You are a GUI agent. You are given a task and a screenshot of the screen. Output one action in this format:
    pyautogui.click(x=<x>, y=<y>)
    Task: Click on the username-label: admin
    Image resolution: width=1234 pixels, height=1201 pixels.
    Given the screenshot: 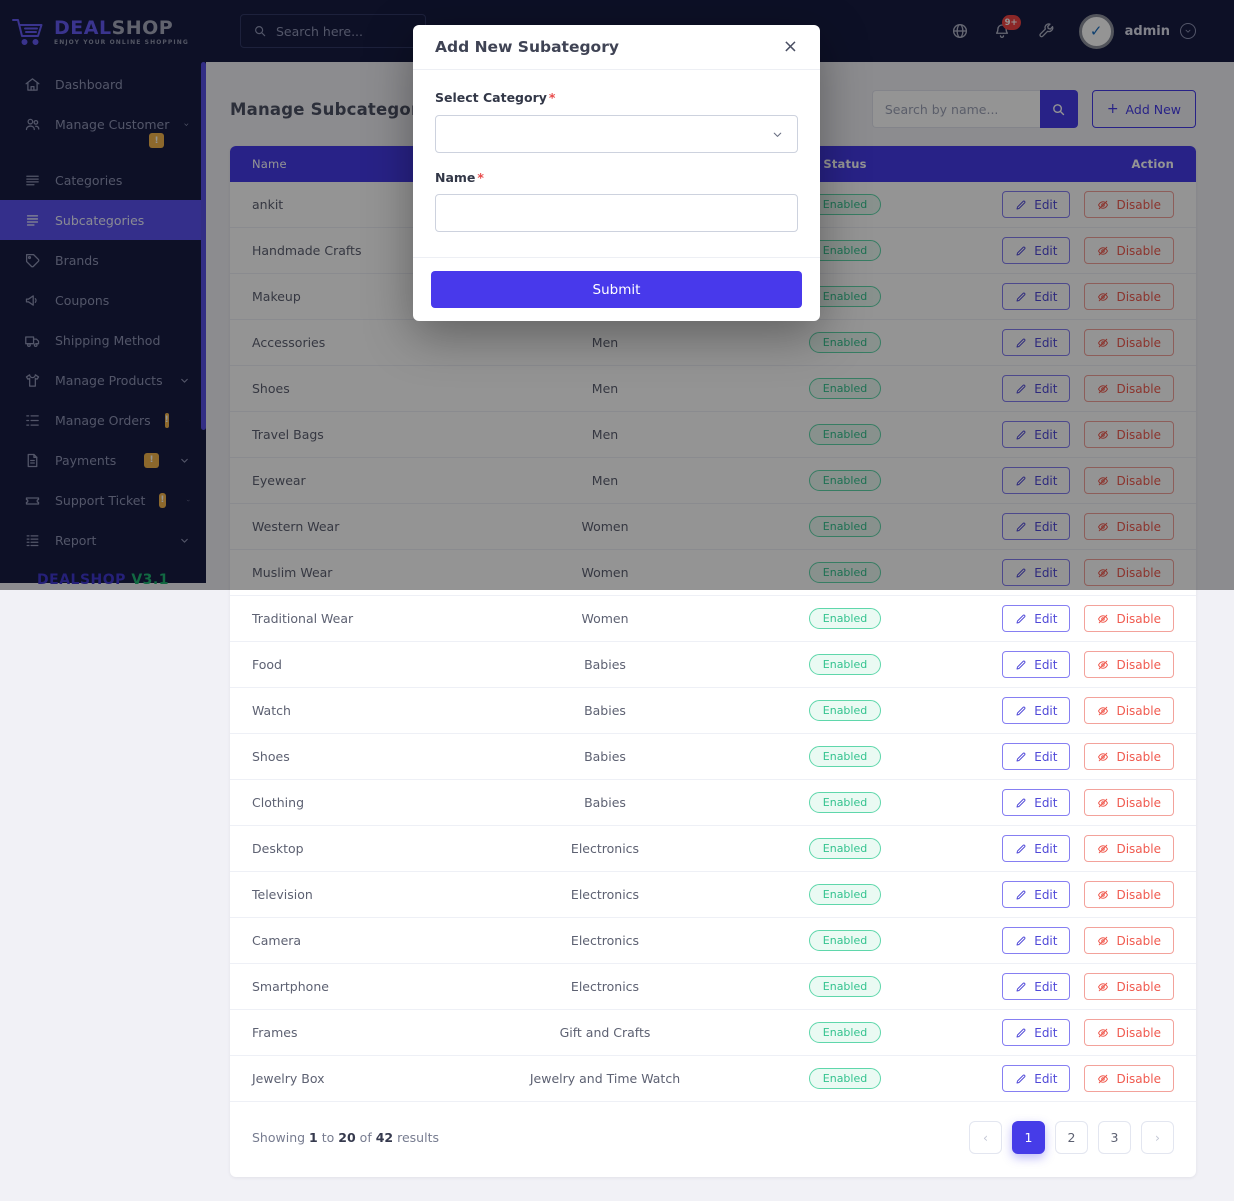 What is the action you would take?
    pyautogui.click(x=1147, y=31)
    